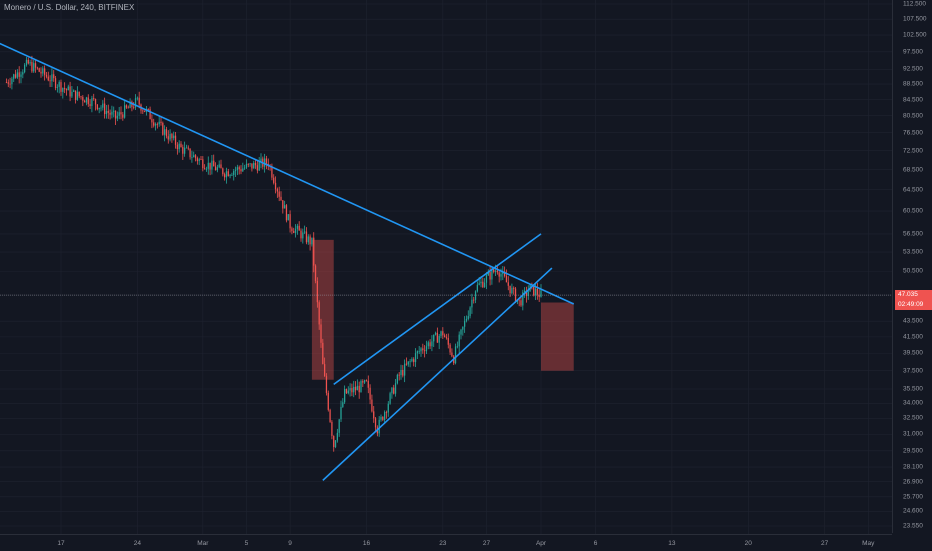 This screenshot has height=551, width=932. What do you see at coordinates (446, 542) in the screenshot?
I see `time-axis: 17 24 Mar 5 9 16 23 27 Apr 6 13 20 27 May` at bounding box center [446, 542].